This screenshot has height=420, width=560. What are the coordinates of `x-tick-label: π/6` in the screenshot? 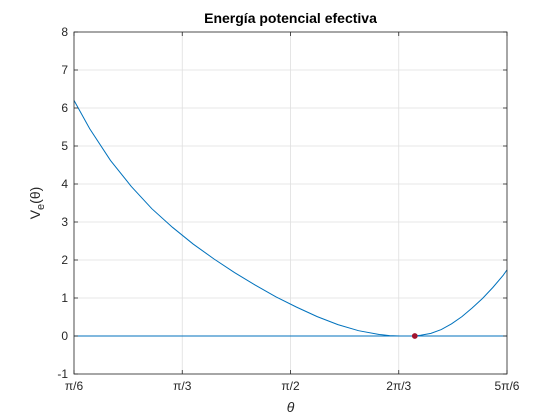 It's located at (74, 386).